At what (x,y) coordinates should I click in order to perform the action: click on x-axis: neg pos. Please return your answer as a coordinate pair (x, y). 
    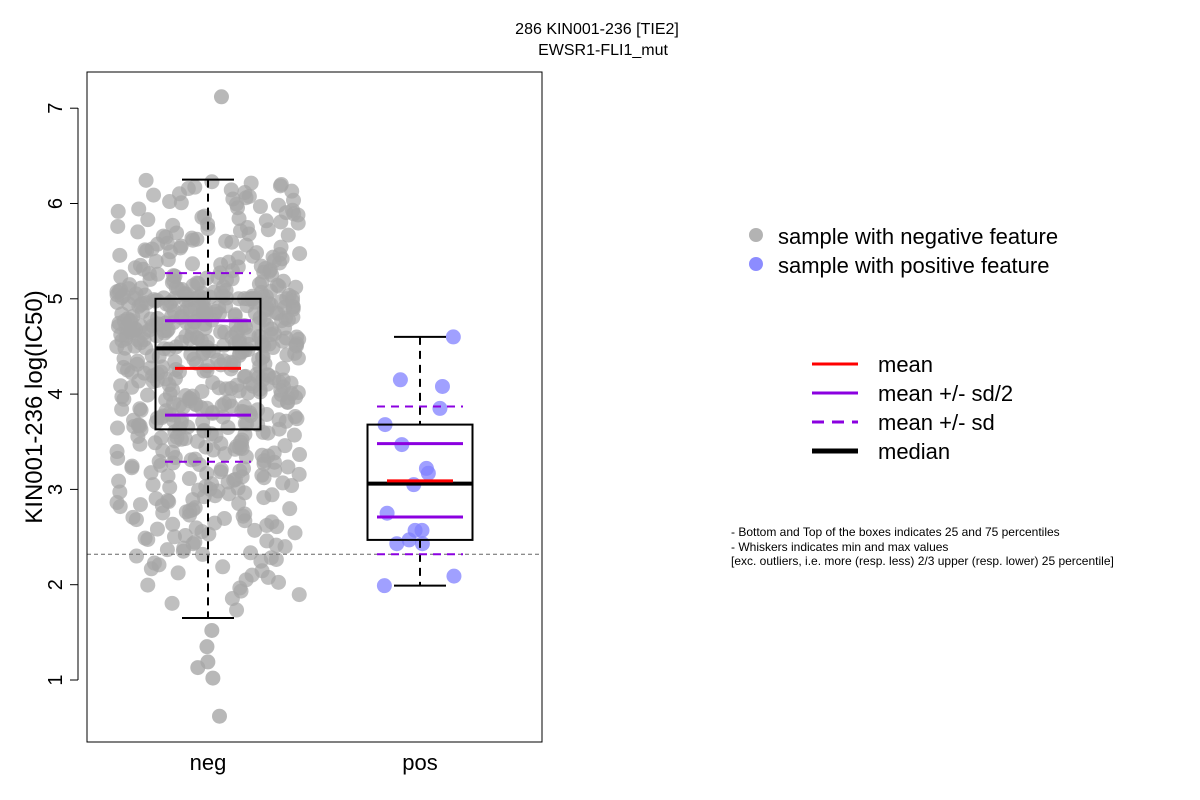
    Looking at the image, I should click on (314, 762).